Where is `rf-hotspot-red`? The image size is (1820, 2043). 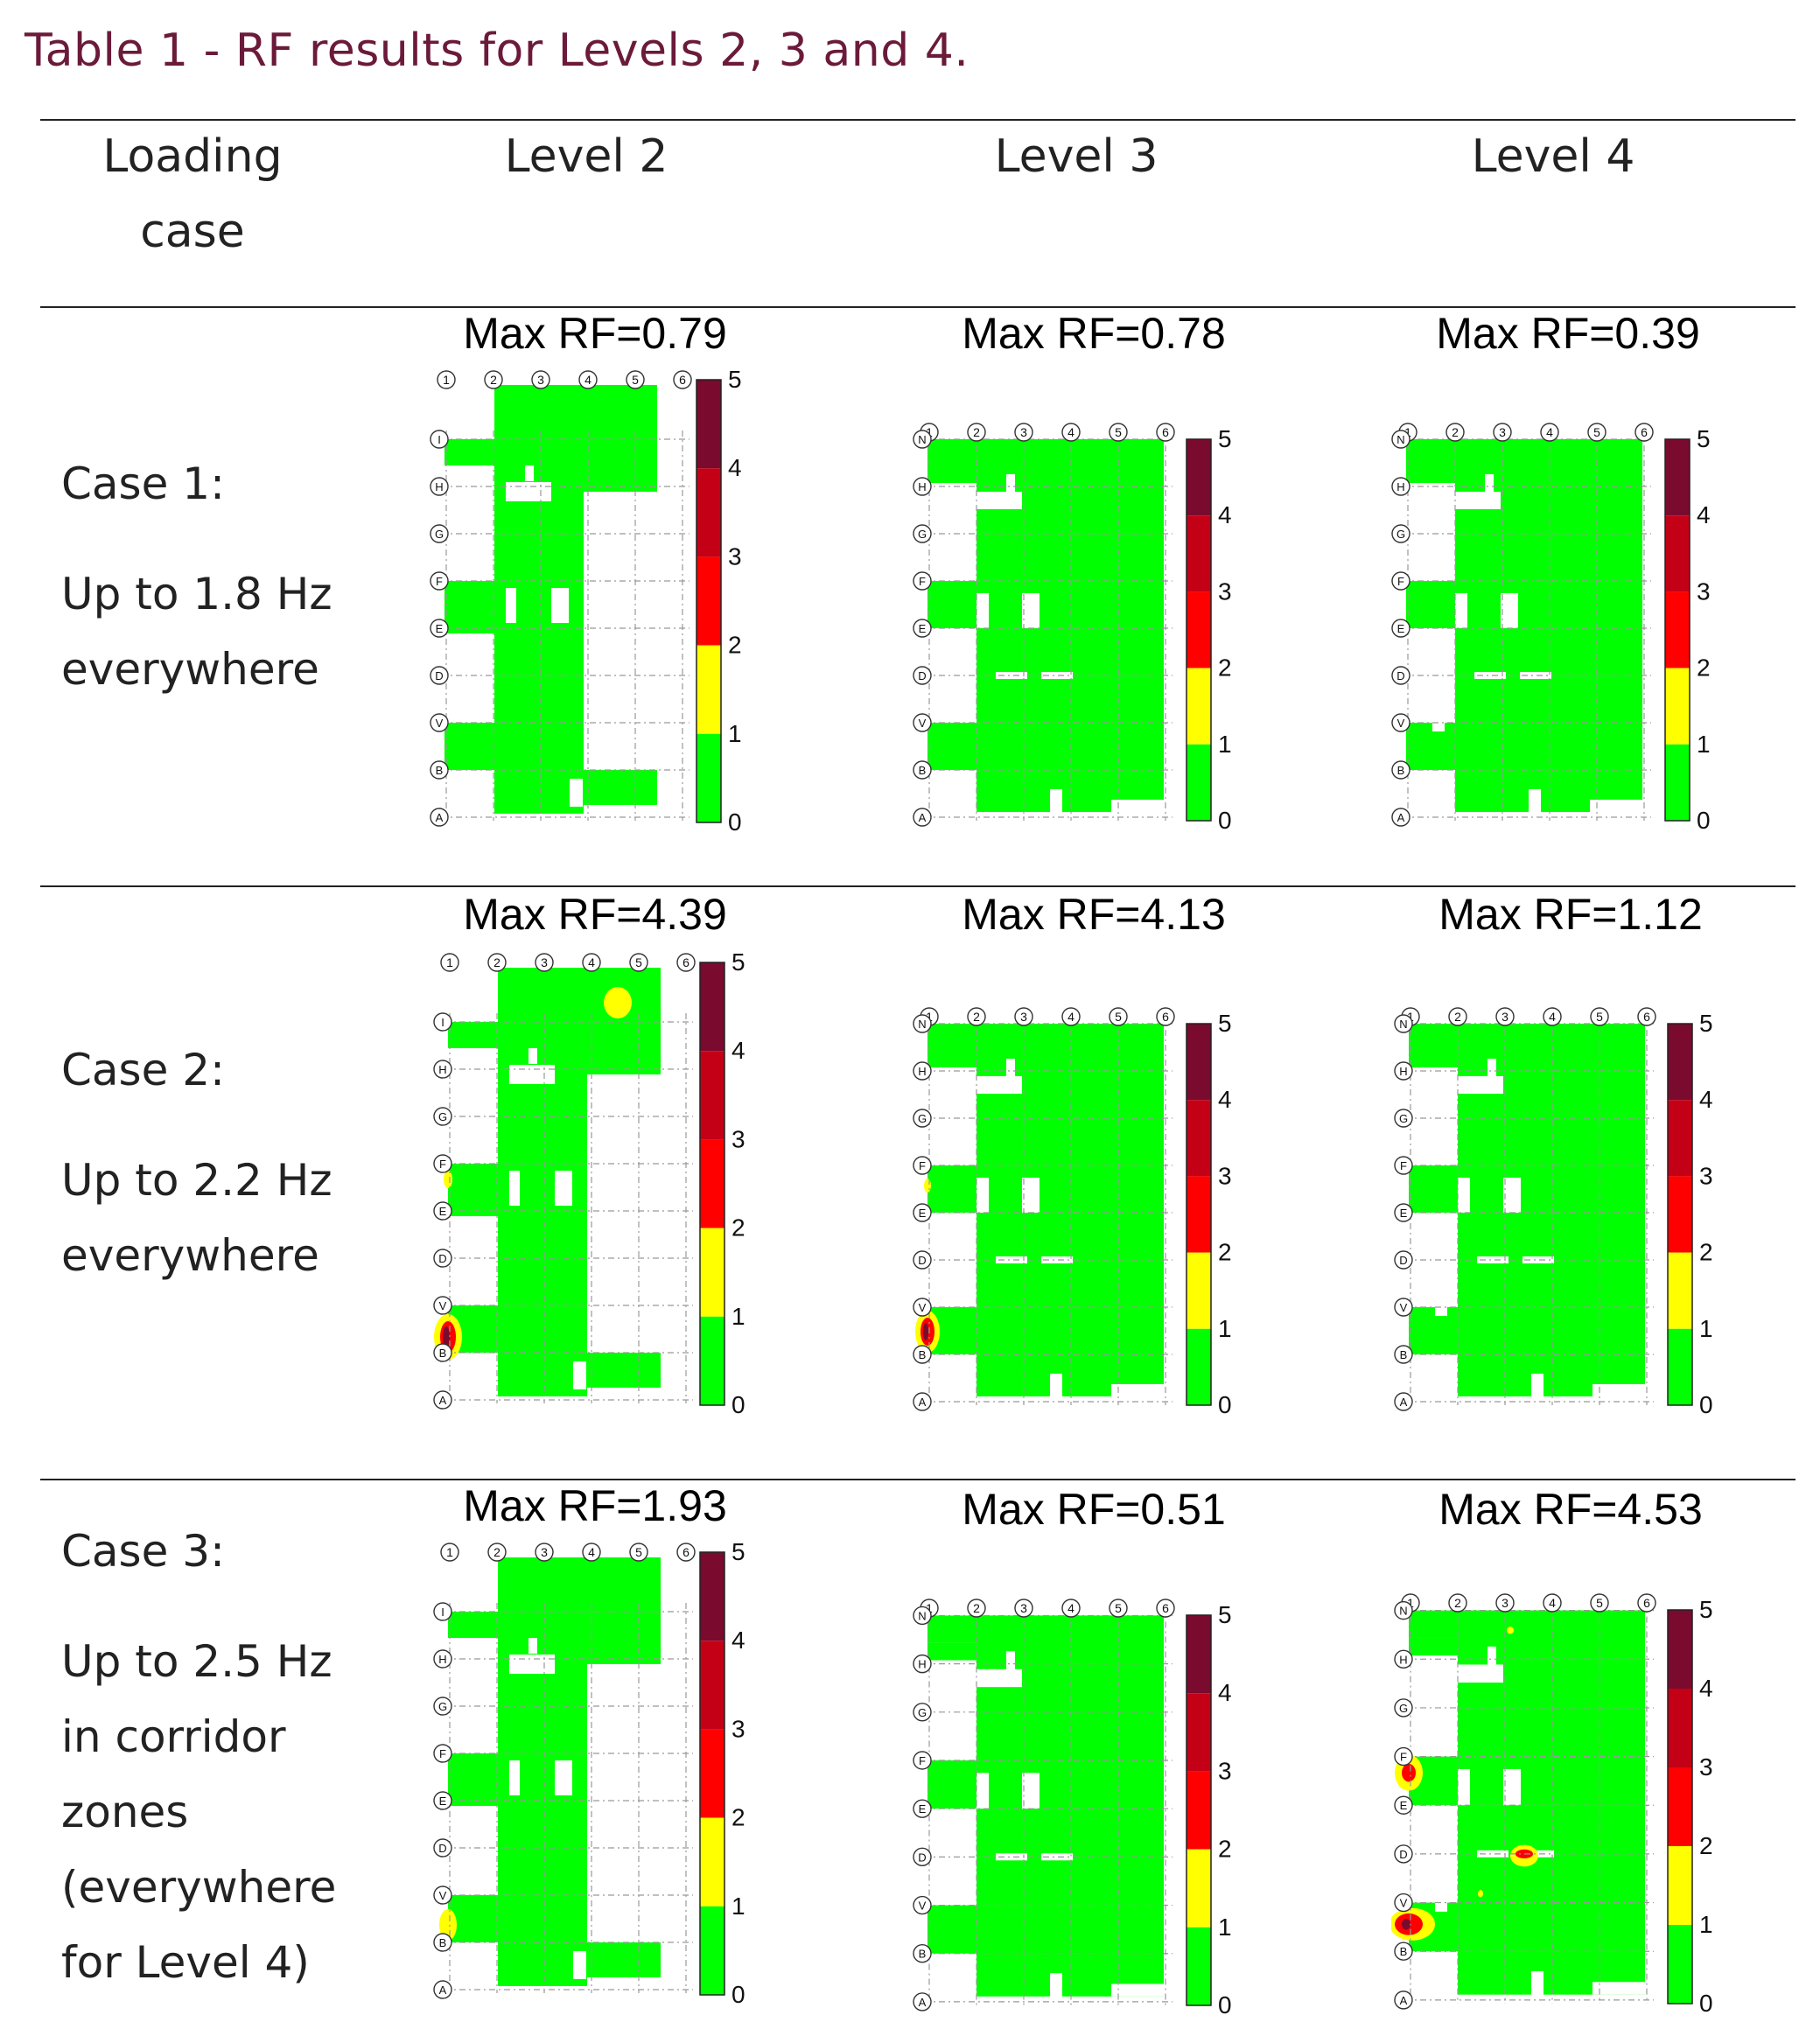
rf-hotspot-red is located at coordinates (1409, 1772).